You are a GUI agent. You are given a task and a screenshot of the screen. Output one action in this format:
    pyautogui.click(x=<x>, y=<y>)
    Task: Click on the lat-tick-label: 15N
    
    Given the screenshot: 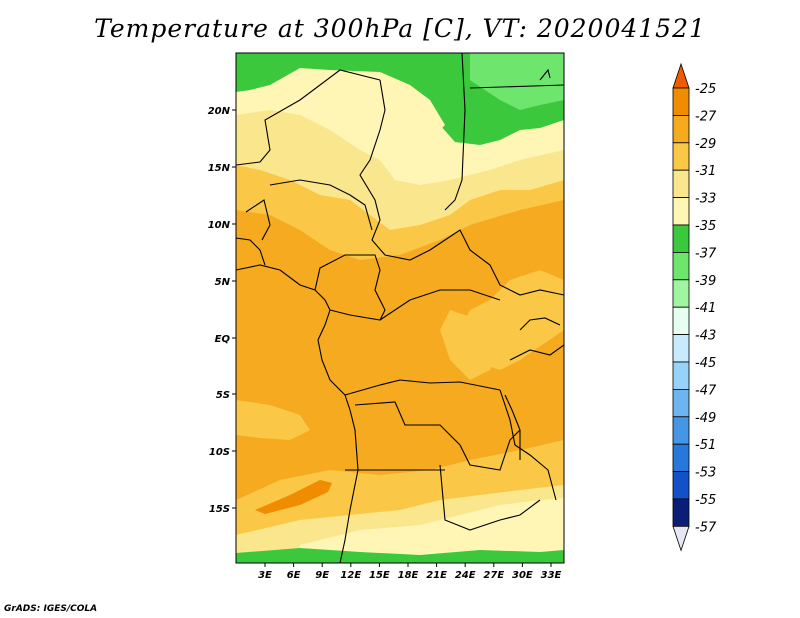 What is the action you would take?
    pyautogui.click(x=219, y=168)
    